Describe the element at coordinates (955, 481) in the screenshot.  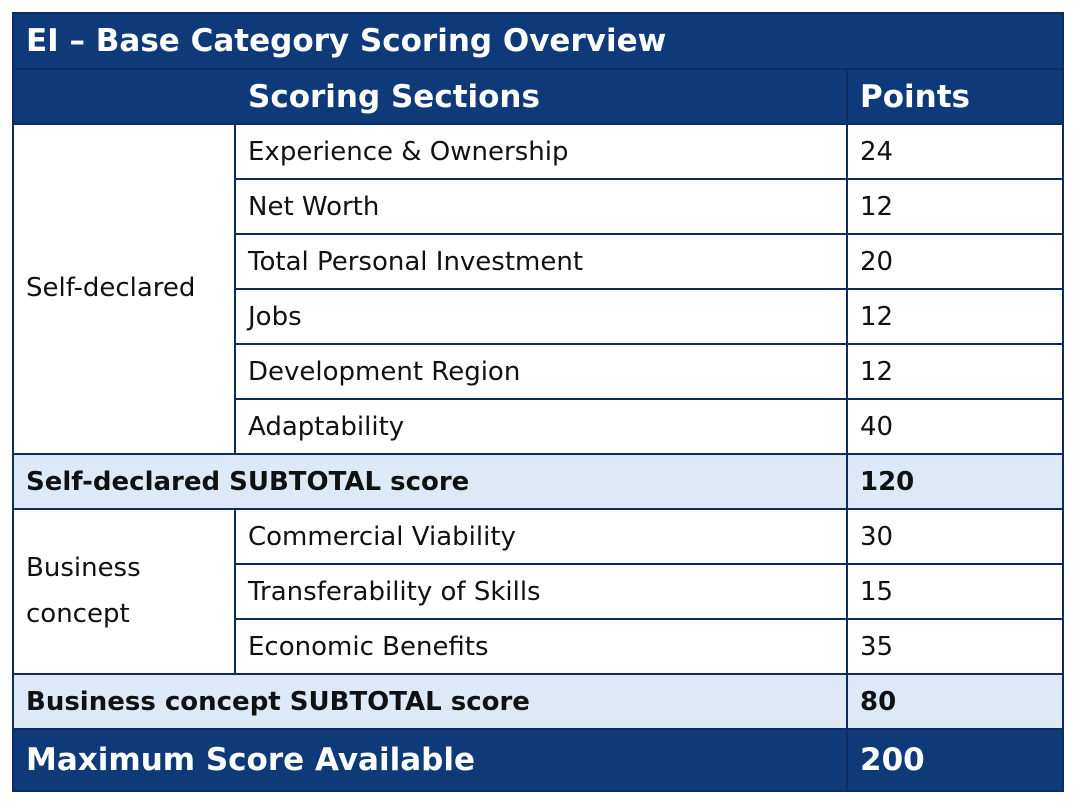
I see `subtotal-points: 120` at that location.